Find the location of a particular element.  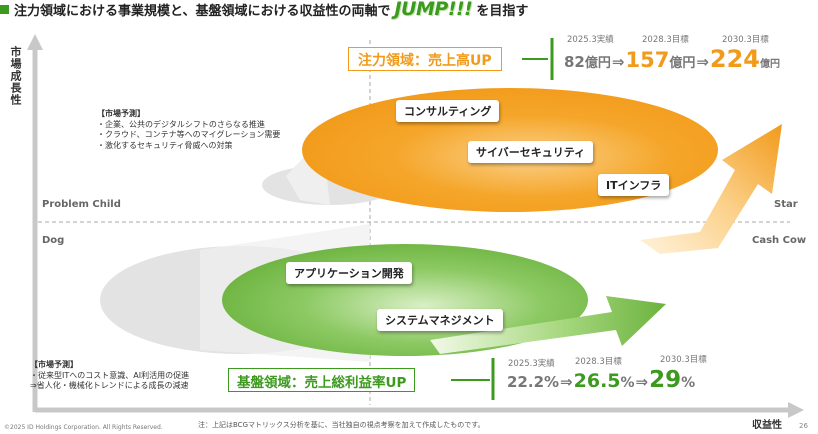

focus-label-2028: 2028.3目標 is located at coordinates (665, 40).